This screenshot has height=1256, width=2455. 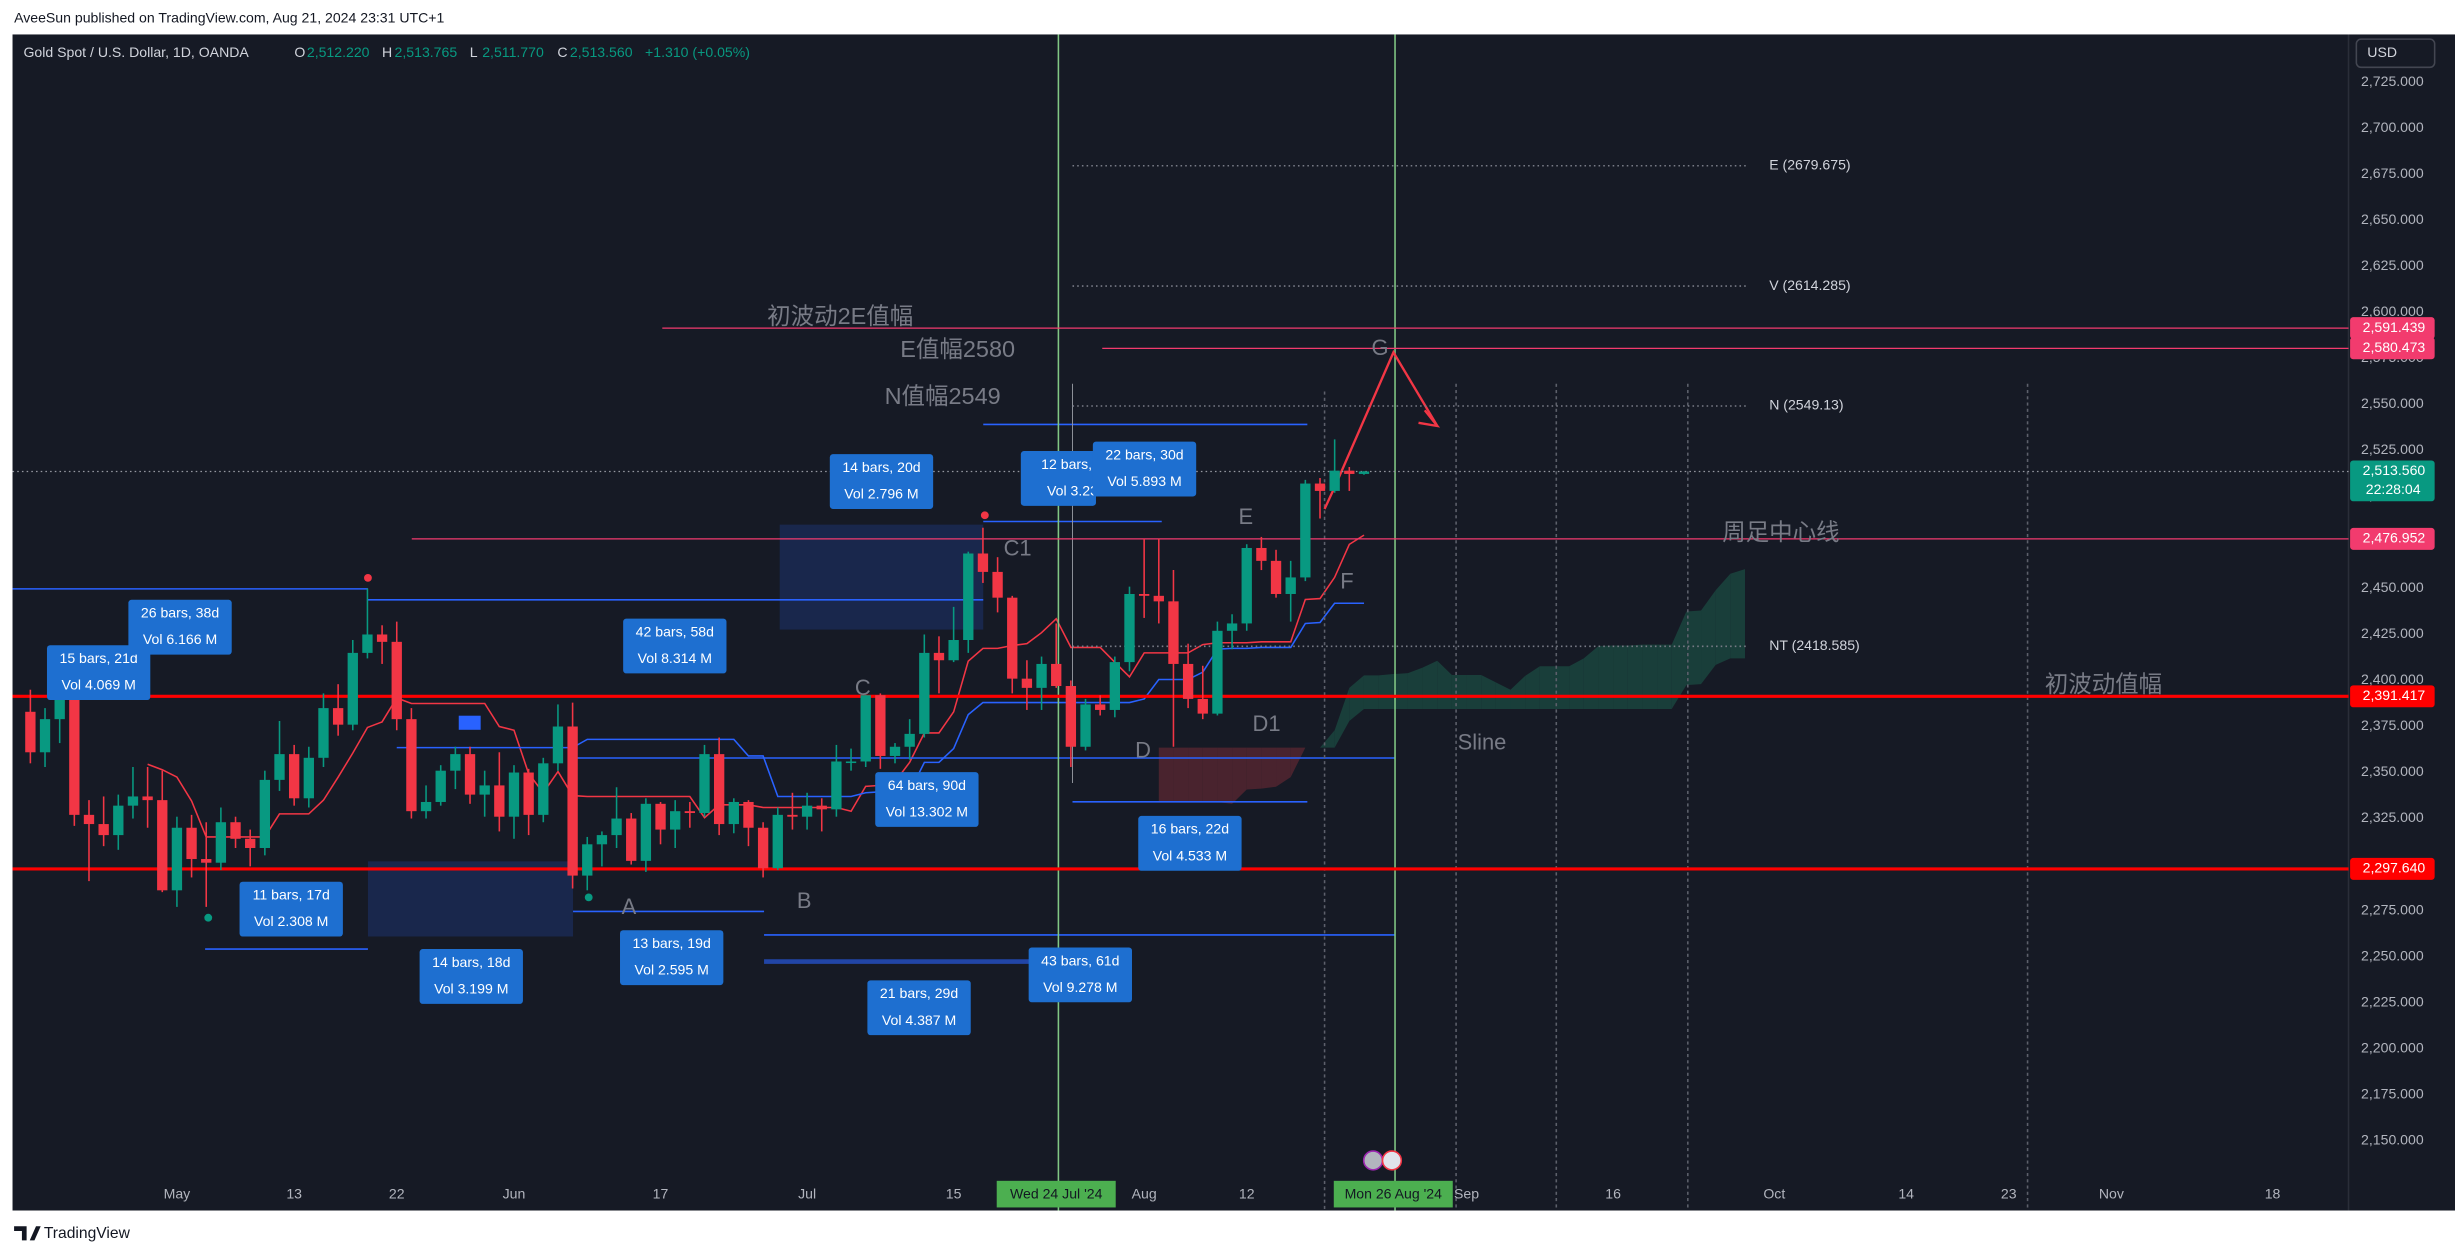 What do you see at coordinates (299, 52) in the screenshot?
I see `ohlc-key: O` at bounding box center [299, 52].